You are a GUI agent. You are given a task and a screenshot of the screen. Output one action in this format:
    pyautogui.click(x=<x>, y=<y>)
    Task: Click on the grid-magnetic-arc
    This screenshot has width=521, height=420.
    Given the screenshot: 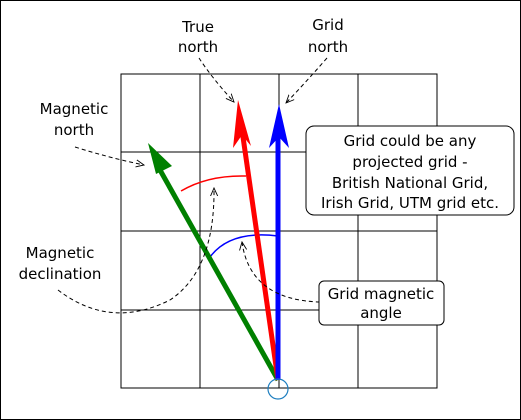 What is the action you would take?
    pyautogui.click(x=244, y=246)
    